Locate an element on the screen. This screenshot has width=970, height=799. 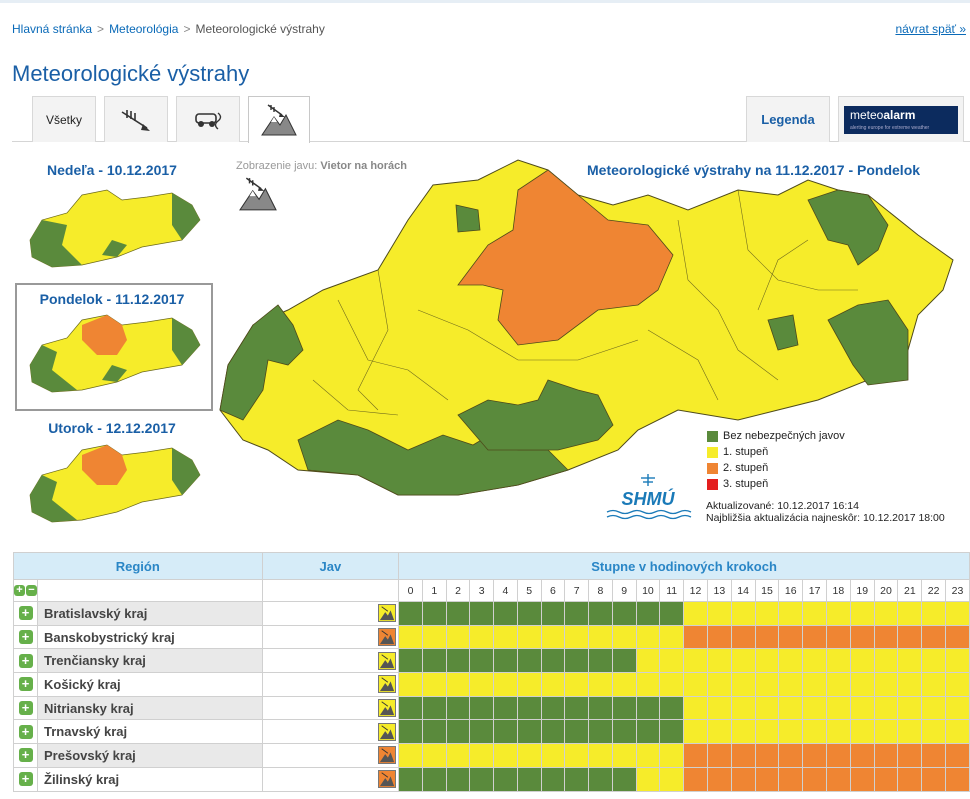
table-row: + Banskobystrický kraj is located at coordinates (491, 637).